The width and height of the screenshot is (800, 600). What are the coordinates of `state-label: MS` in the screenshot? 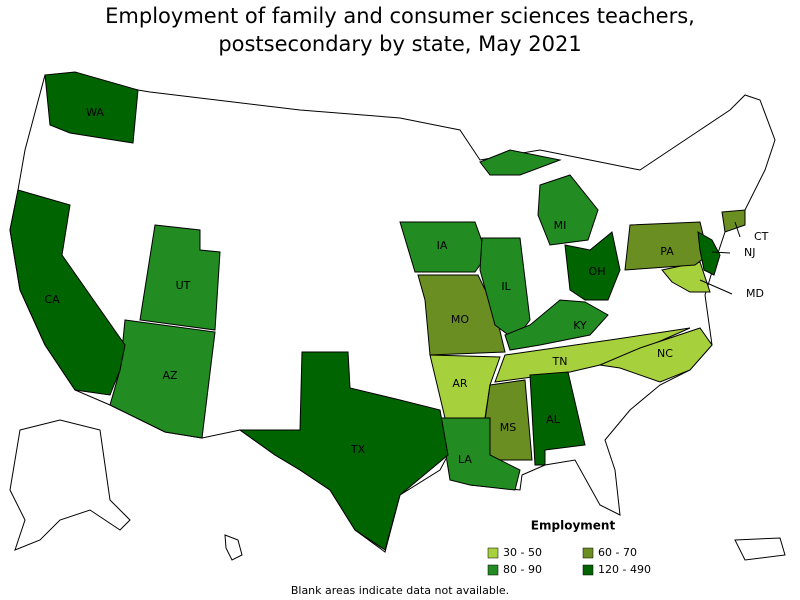 It's located at (508, 427).